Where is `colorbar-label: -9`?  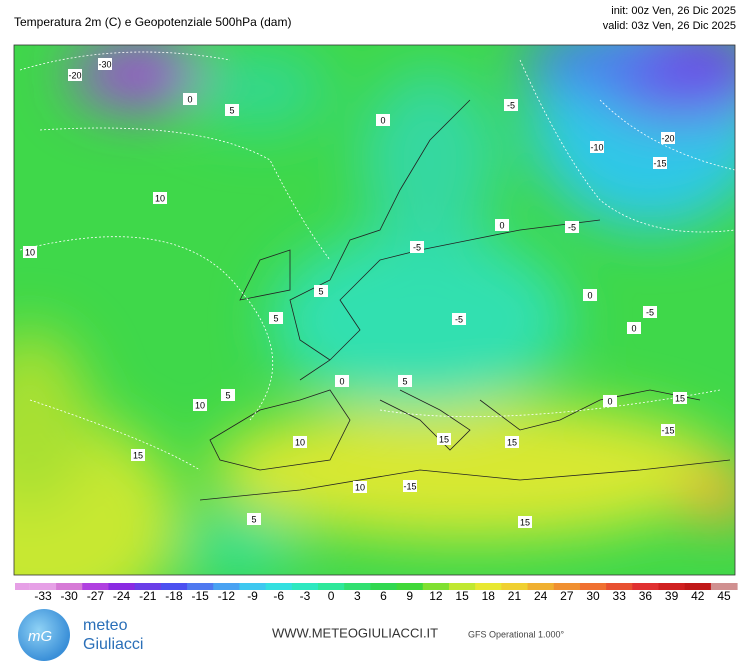 colorbar-label: -9 is located at coordinates (252, 596).